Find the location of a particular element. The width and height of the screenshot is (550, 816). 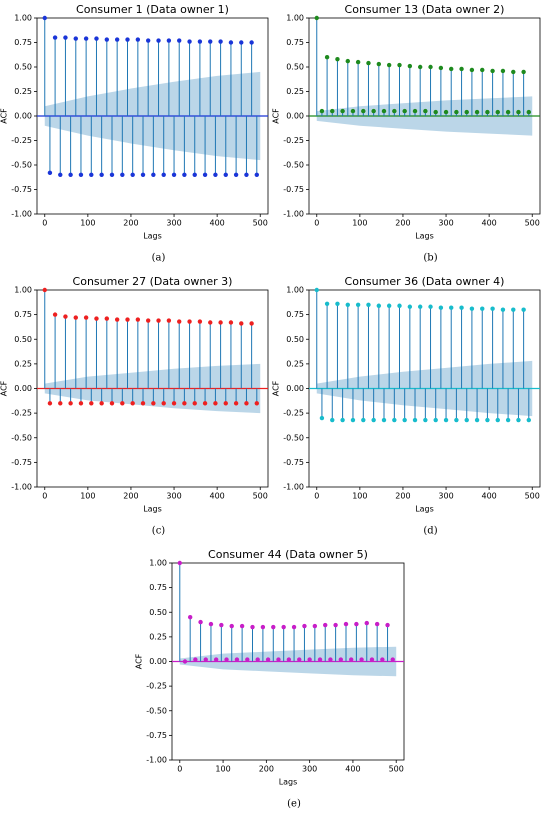

x-tick-label: 0 is located at coordinates (316, 496).